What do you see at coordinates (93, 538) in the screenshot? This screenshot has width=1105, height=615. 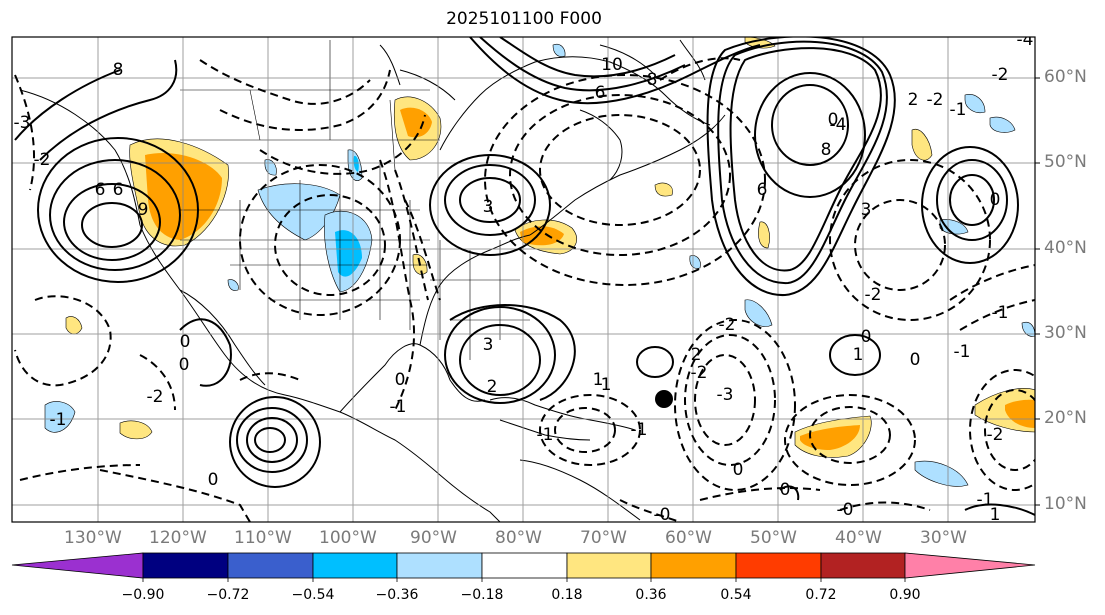 I see `lon-label: 130°W` at bounding box center [93, 538].